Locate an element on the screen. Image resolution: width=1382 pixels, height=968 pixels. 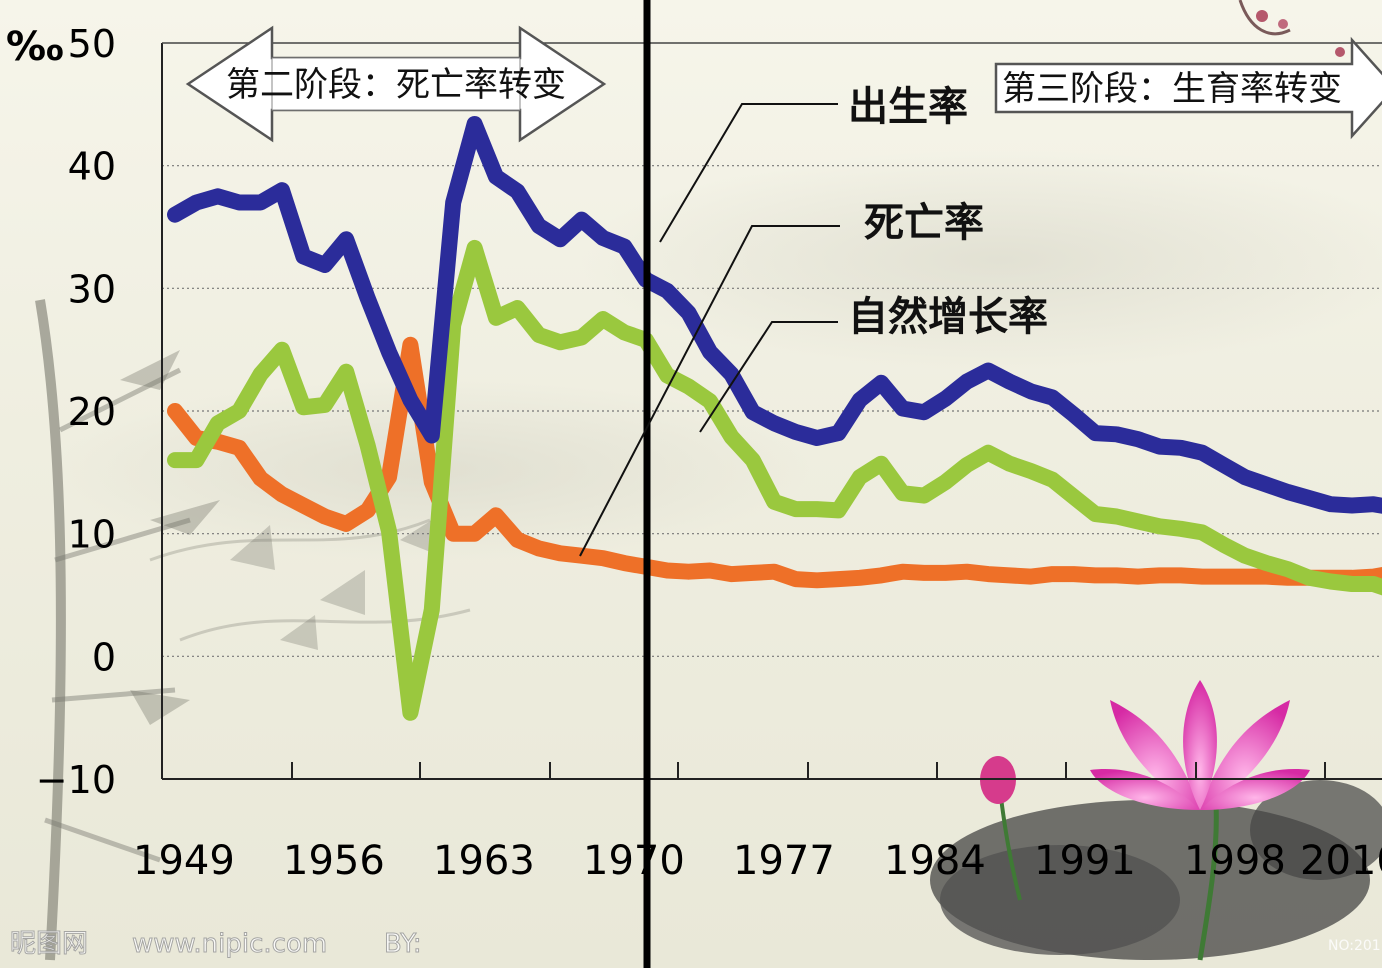
x-axis-ticks is located at coordinates (808, 770).